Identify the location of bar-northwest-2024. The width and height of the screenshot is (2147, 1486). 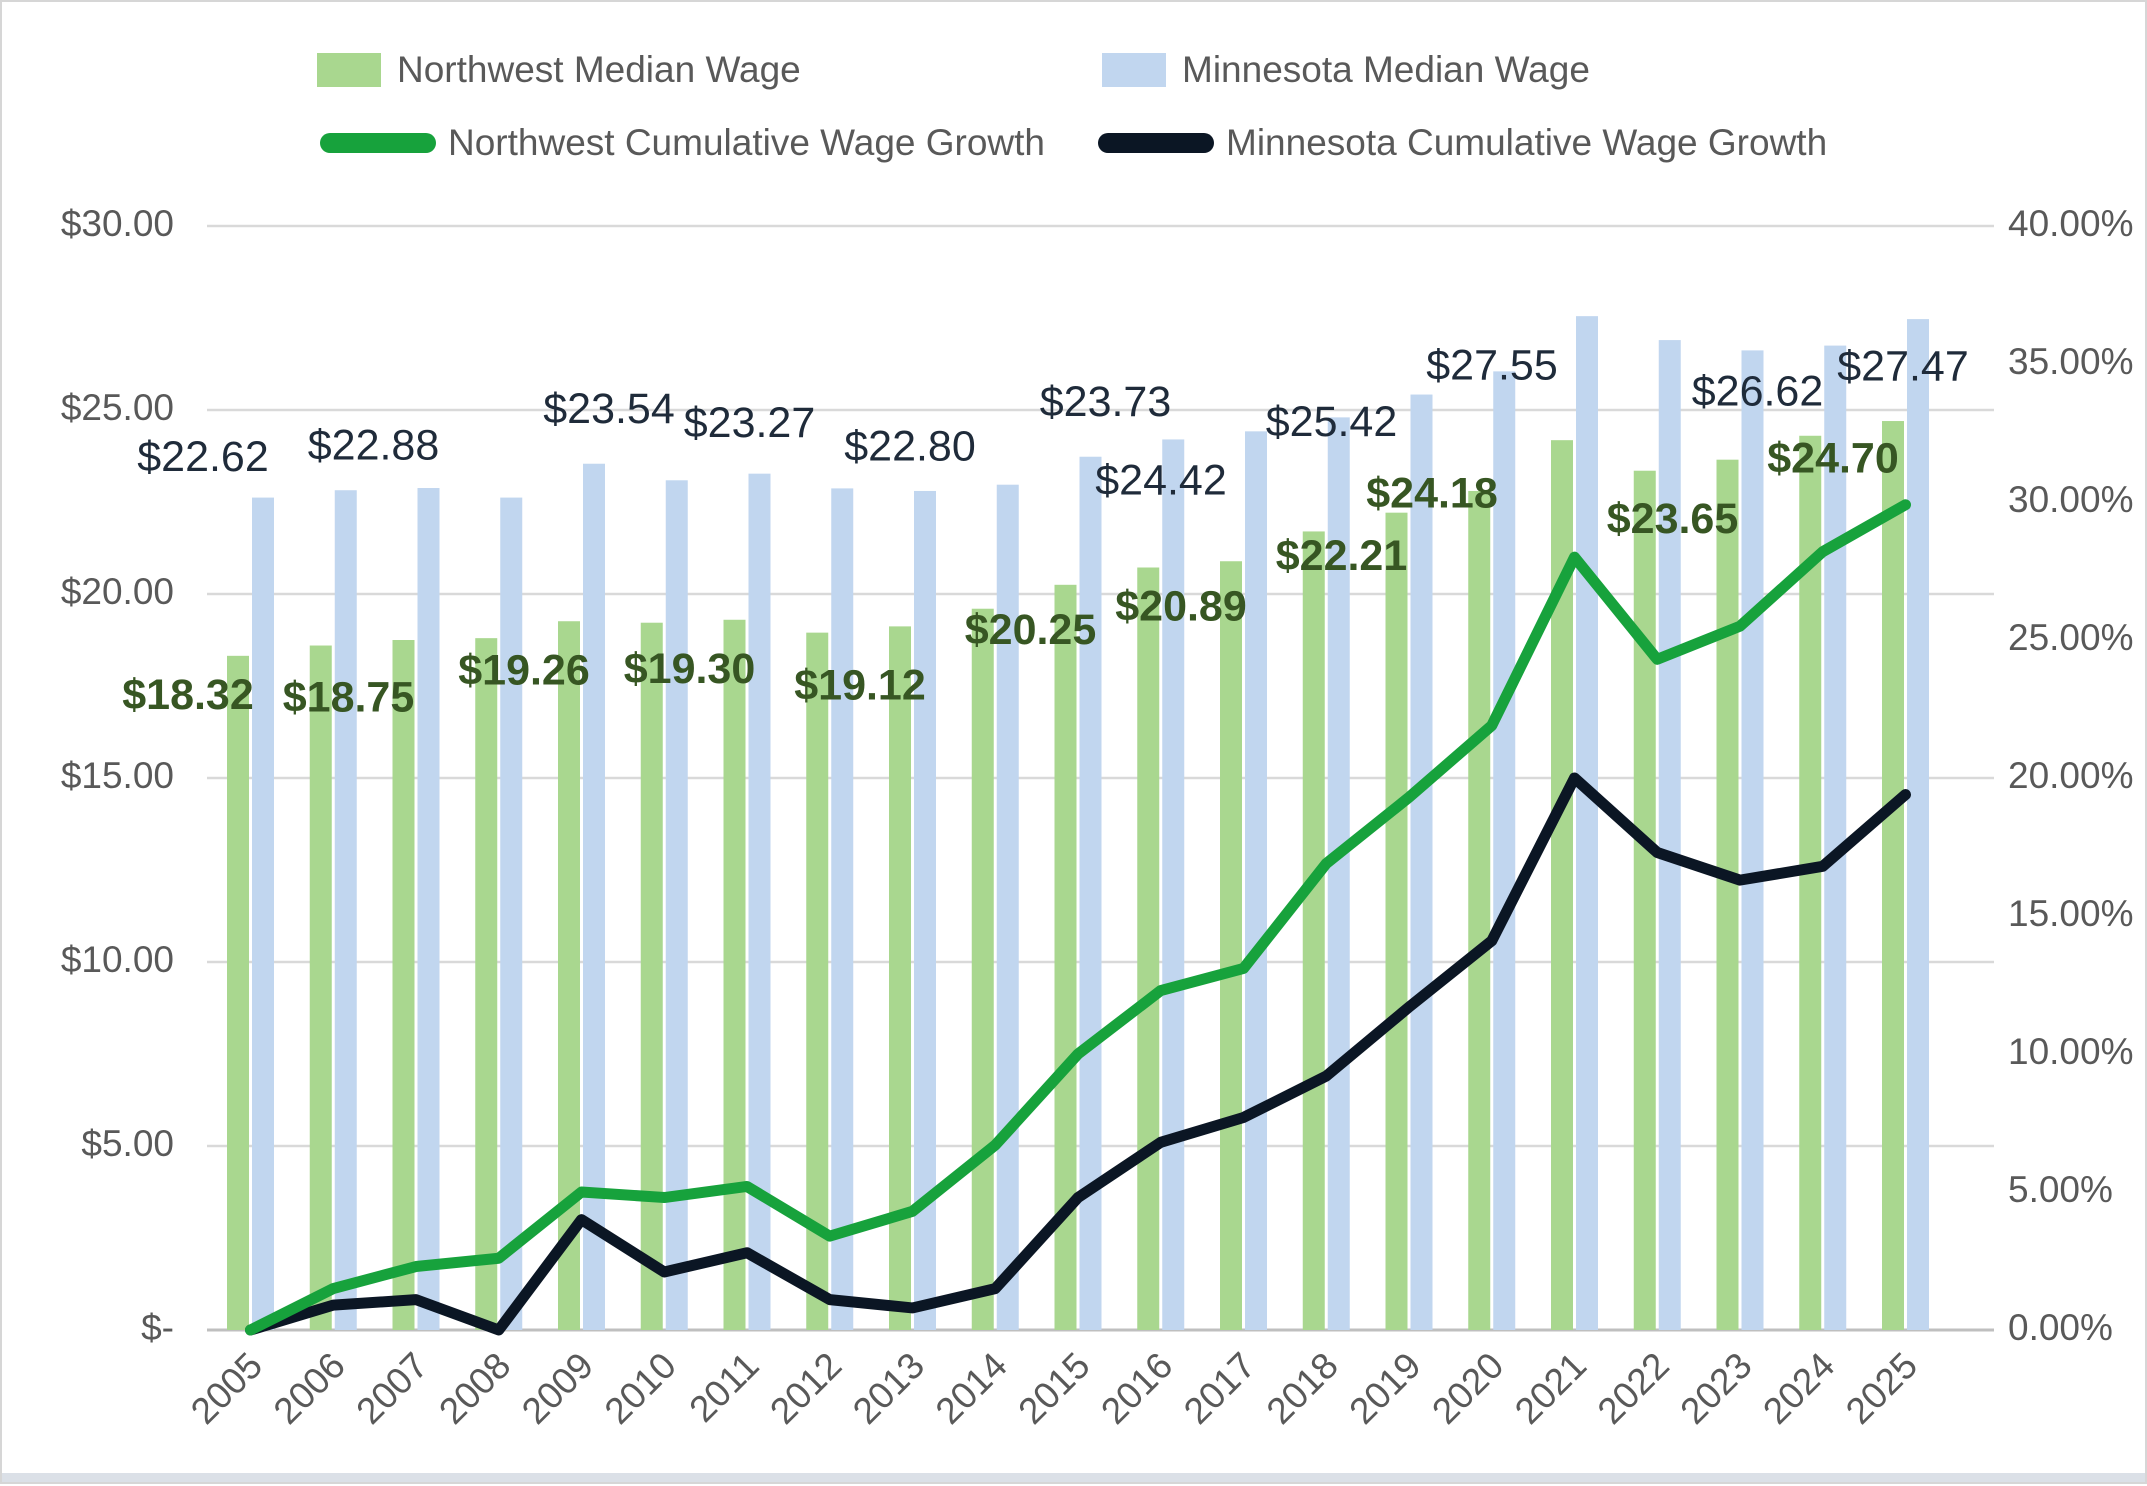
(1810, 882).